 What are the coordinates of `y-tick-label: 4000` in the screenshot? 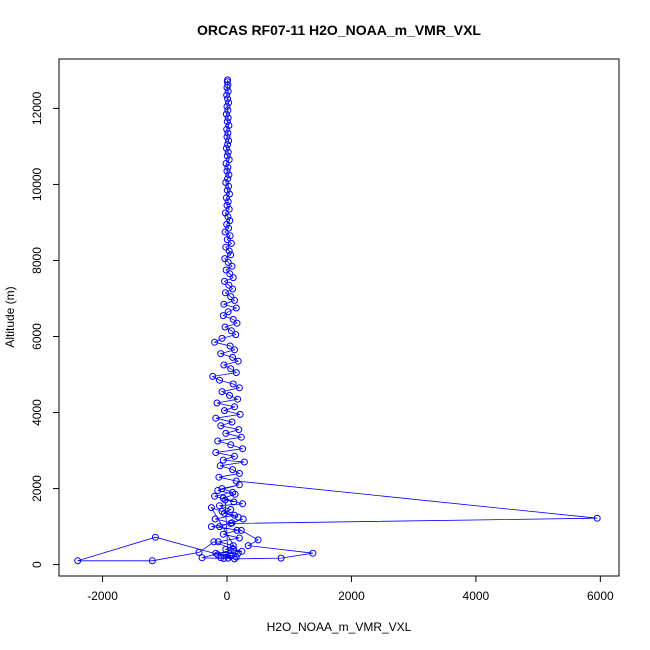 It's located at (37, 412).